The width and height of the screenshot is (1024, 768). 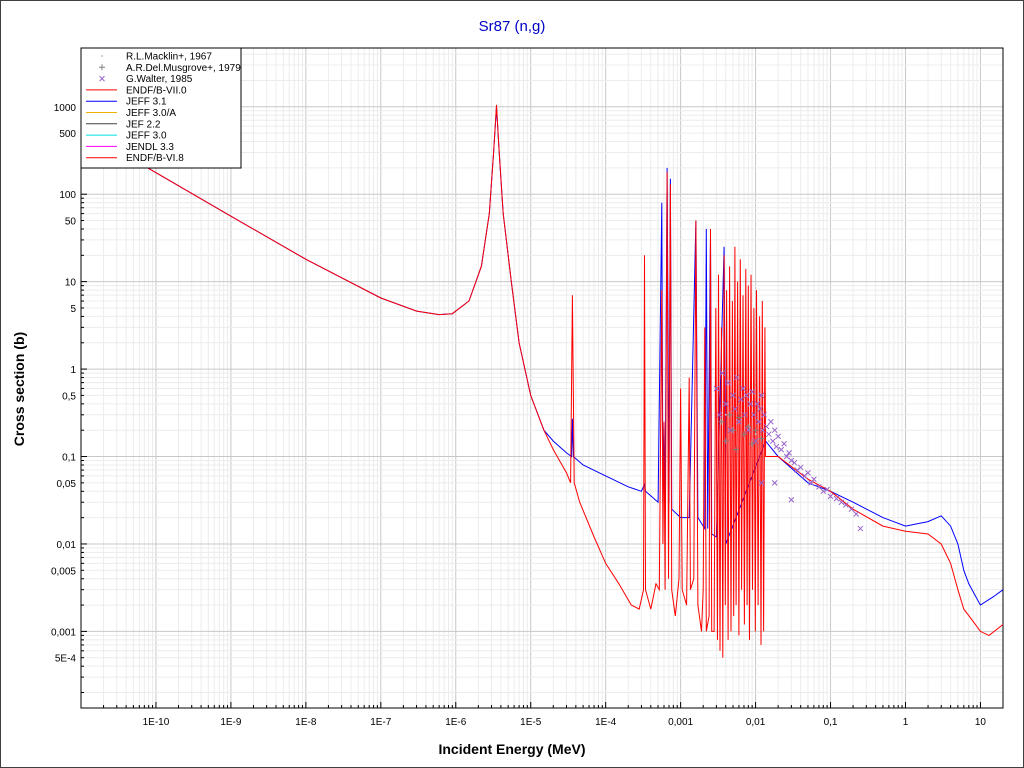 I want to click on x-tick-label: 0,1, so click(x=831, y=722).